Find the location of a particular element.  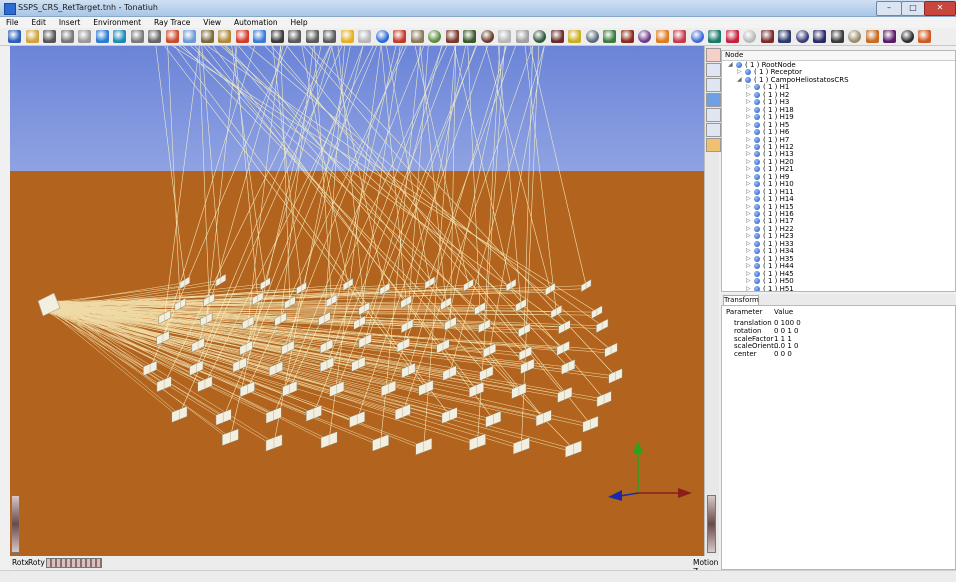

tree-item: ( 1 ) H2 is located at coordinates (776, 94).